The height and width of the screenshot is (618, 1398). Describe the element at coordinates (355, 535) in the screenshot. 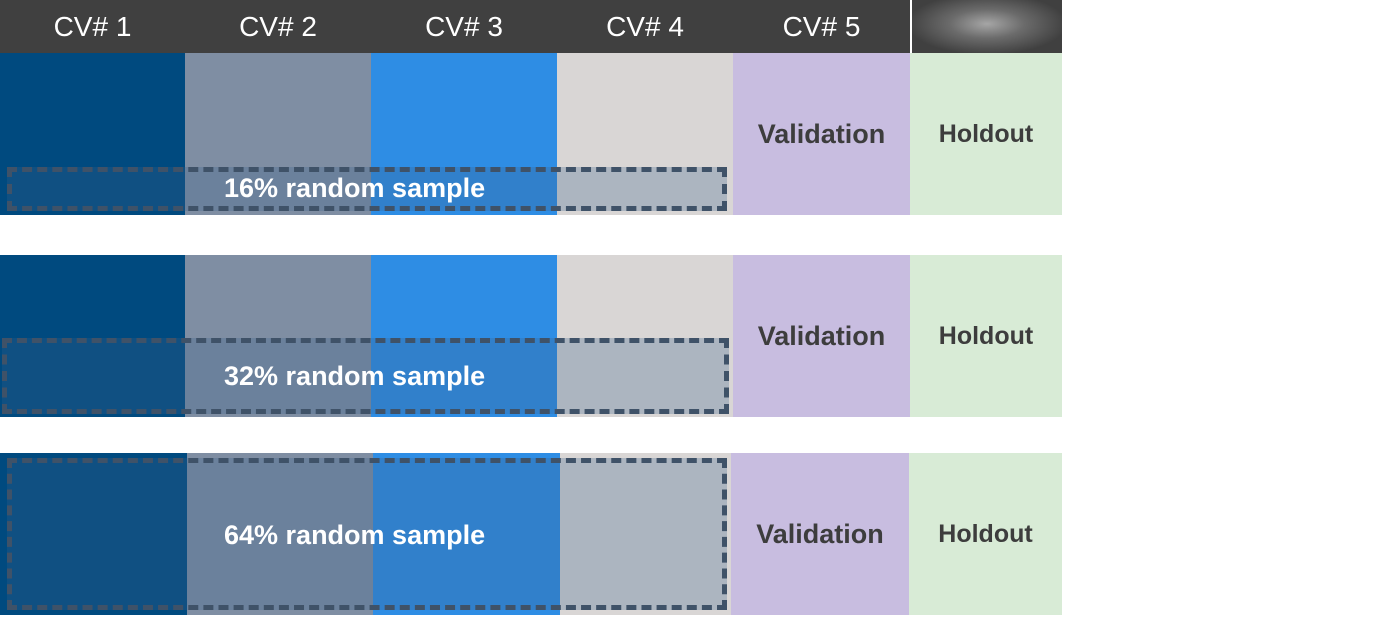

I see `random-sample-label: 64% random sample` at that location.